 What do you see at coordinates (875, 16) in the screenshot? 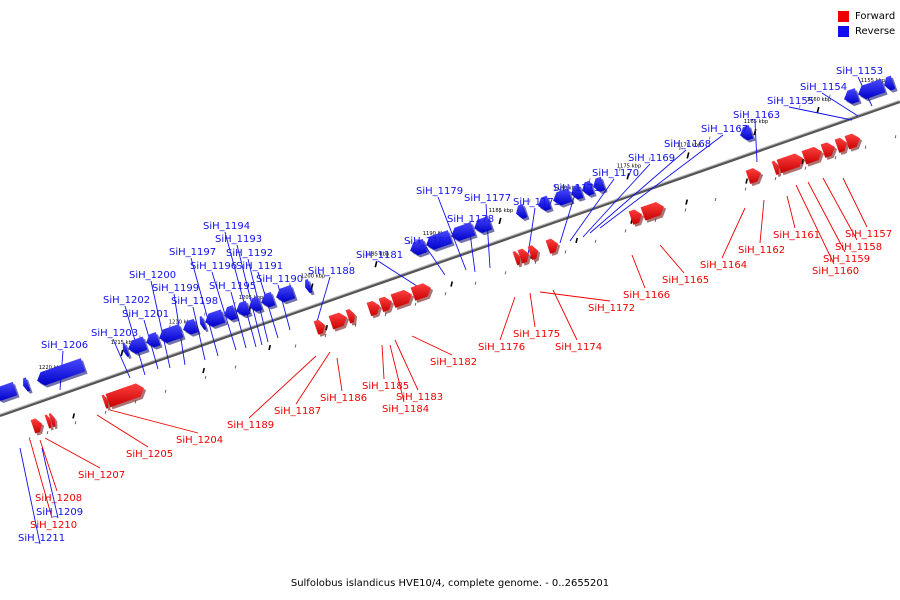
I see `legend-forward-label: Forward` at bounding box center [875, 16].